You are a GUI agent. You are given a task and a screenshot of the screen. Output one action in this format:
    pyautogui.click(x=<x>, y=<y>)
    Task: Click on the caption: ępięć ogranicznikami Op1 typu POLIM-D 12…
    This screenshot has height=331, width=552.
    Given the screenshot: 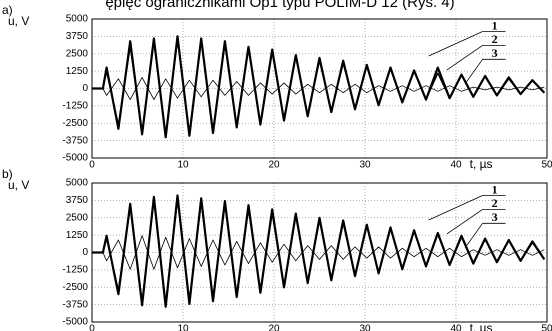 What is the action you would take?
    pyautogui.click(x=279, y=5)
    